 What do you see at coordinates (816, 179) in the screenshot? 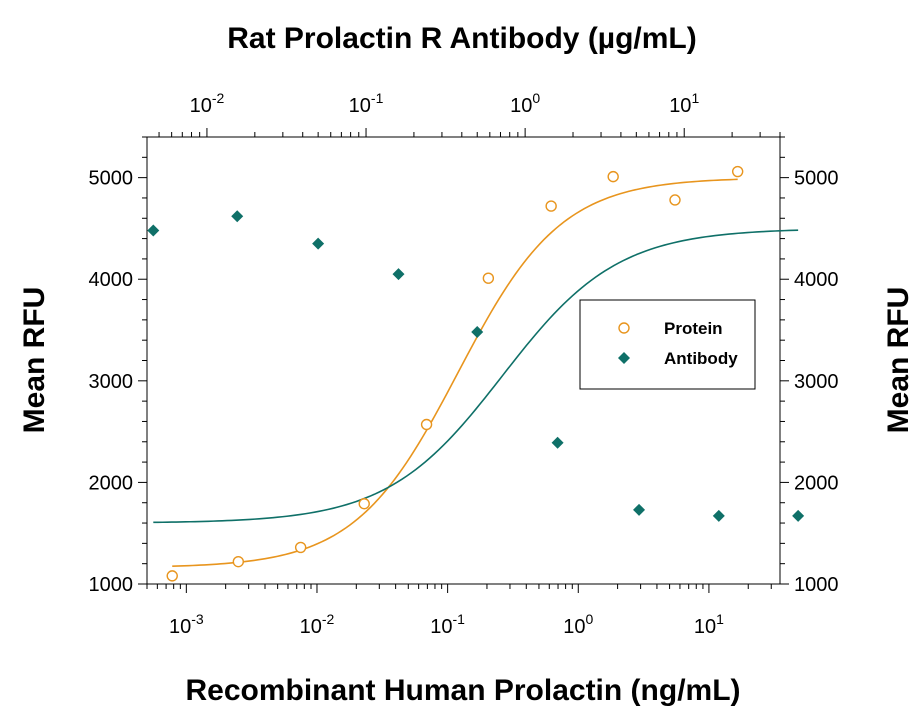
I see `right-tick-label: 5000` at bounding box center [816, 179].